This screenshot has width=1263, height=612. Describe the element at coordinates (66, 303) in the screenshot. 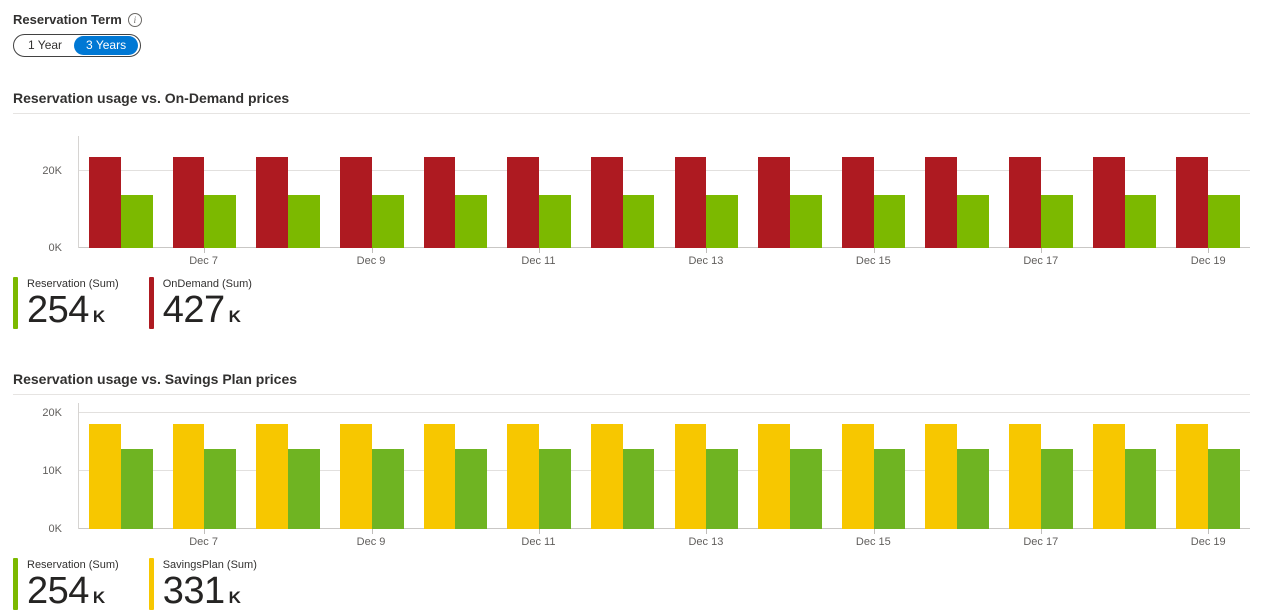

I see `legend-item-reservation: Reservation (Sum) 254 K` at that location.